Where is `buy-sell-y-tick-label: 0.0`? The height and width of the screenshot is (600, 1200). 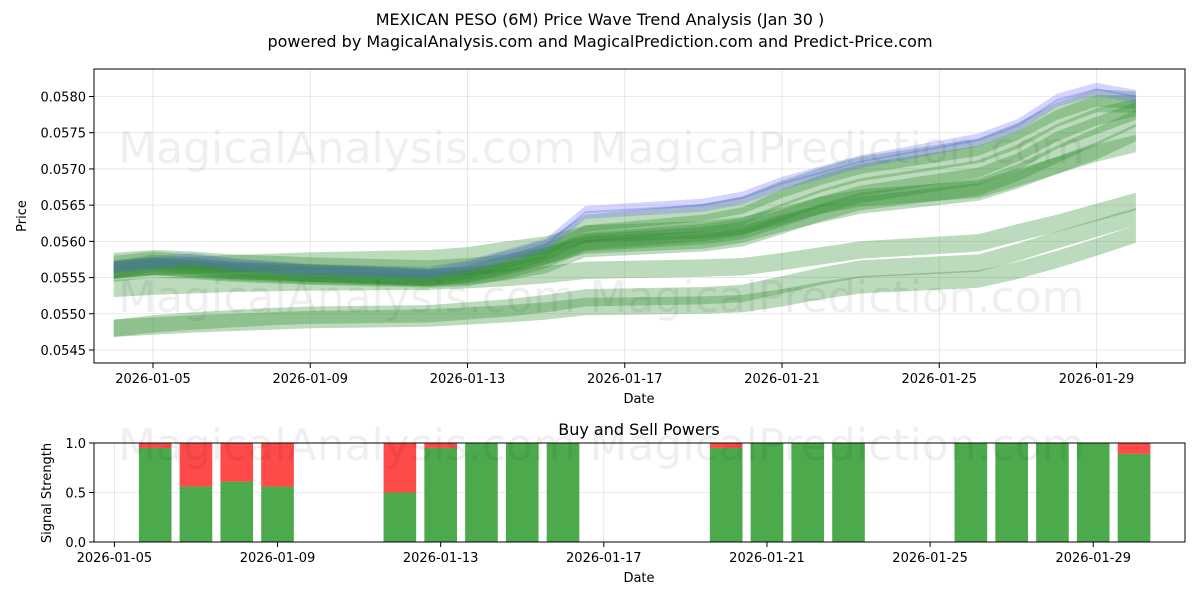
buy-sell-y-tick-label: 0.0 is located at coordinates (75, 543).